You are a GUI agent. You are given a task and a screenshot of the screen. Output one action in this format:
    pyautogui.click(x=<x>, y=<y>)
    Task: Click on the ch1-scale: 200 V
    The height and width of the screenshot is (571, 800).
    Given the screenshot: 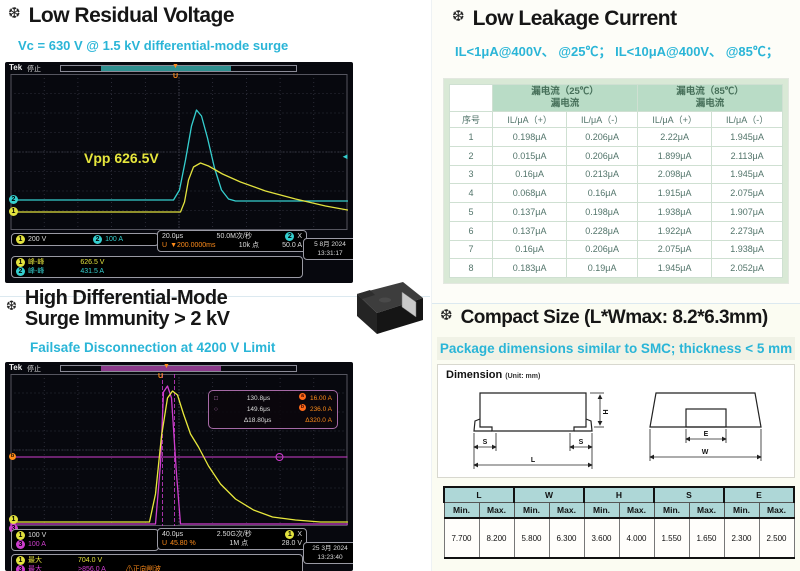 What is the action you would take?
    pyautogui.click(x=37, y=239)
    